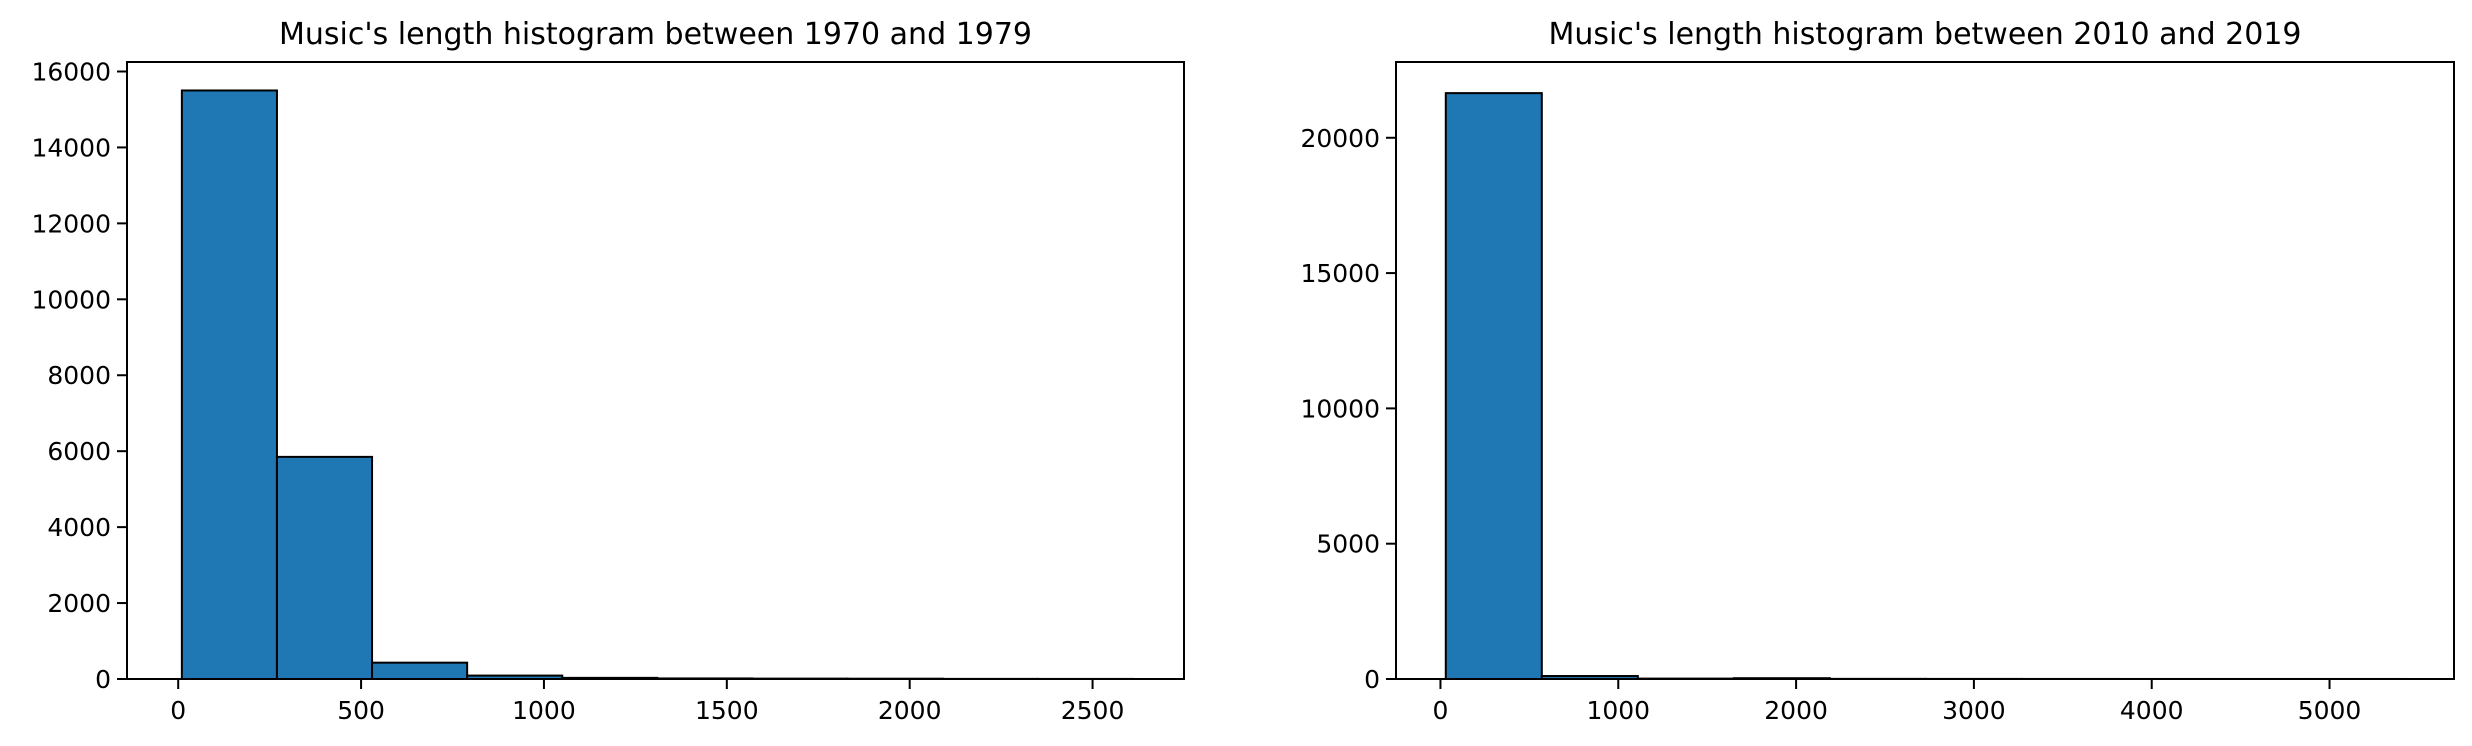 This screenshot has height=746, width=2472. Describe the element at coordinates (727, 710) in the screenshot. I see `x-tick-label: 1500` at that location.